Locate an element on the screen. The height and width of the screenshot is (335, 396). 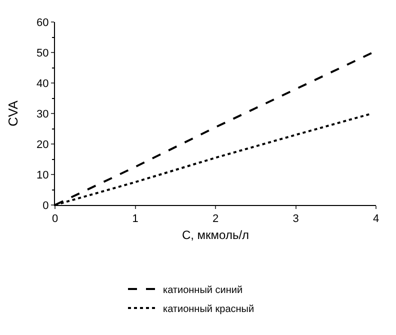
y-tick-label: 0 is located at coordinates (45, 206).